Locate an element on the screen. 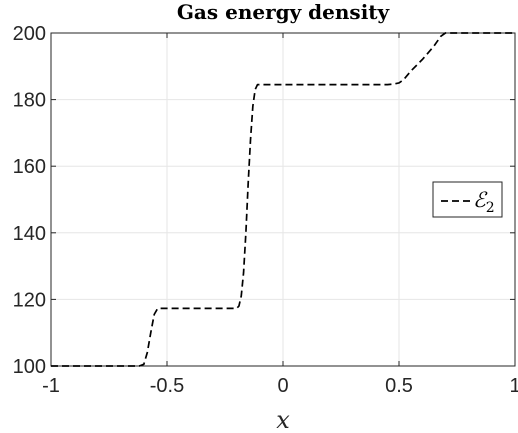 This screenshot has height=433, width=518. legend-box is located at coordinates (467, 199).